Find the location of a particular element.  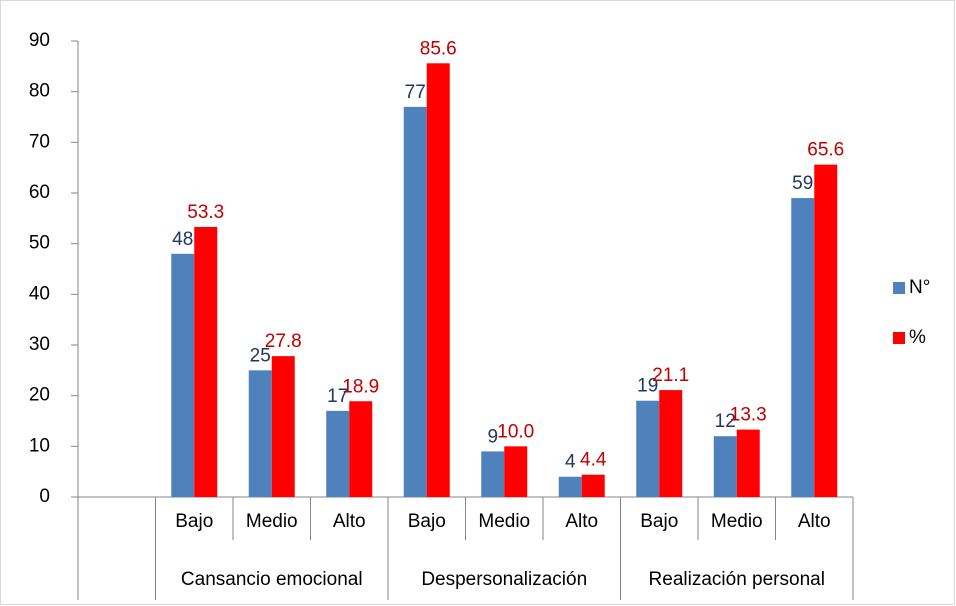

data-label: 25 is located at coordinates (260, 355).